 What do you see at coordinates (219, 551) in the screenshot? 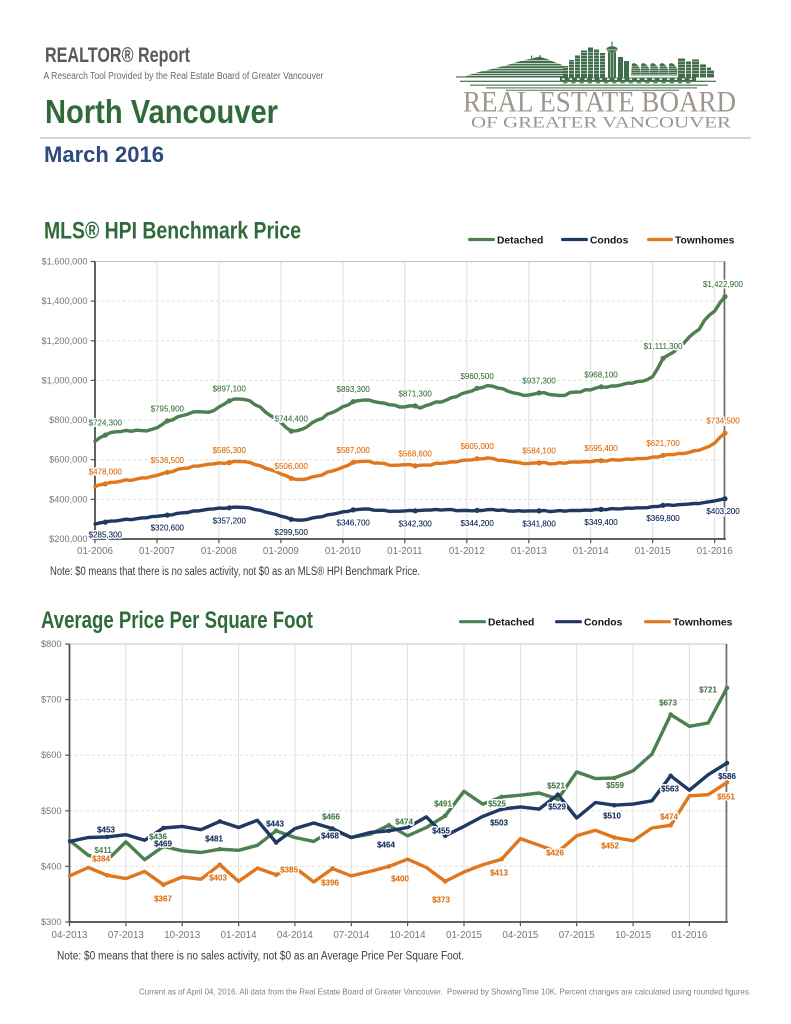
I see `svg-text: 01-2008` at bounding box center [219, 551].